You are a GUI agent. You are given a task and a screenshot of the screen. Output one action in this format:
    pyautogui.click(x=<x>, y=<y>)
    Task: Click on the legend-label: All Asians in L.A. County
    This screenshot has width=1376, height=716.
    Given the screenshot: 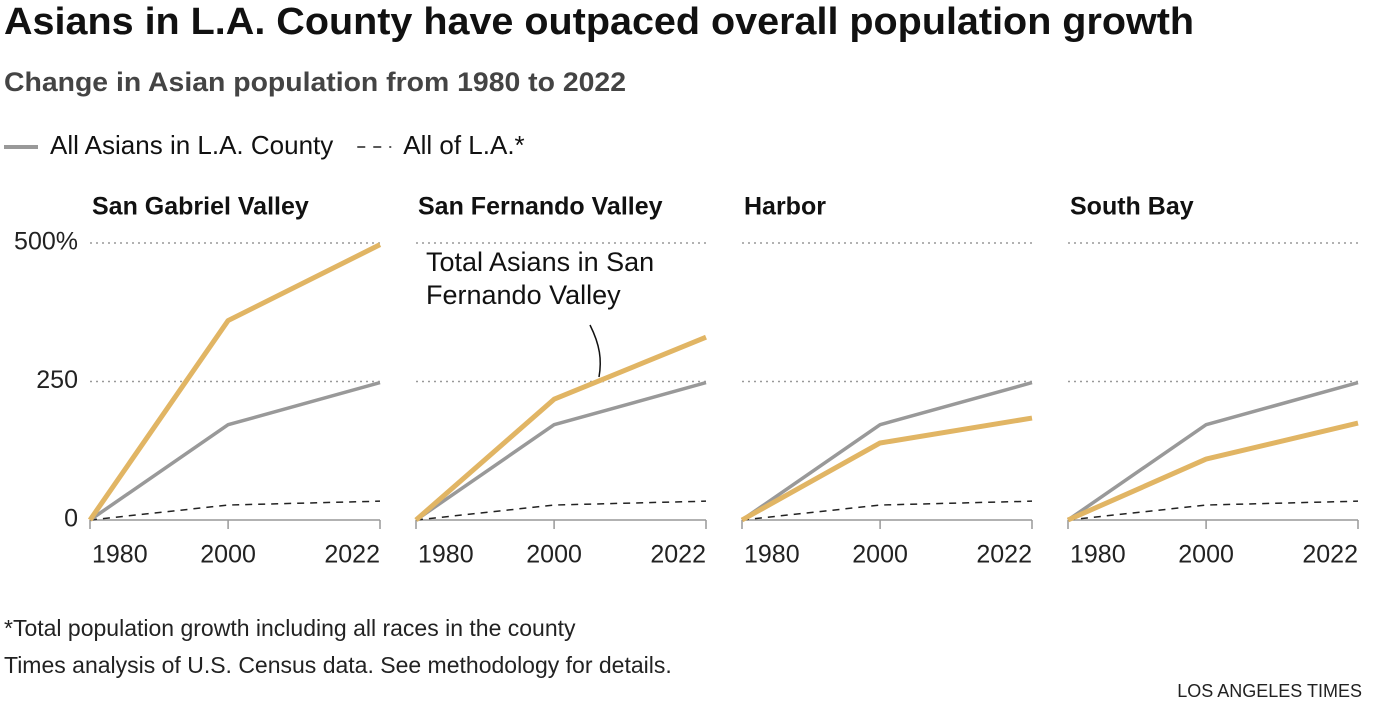 What is the action you would take?
    pyautogui.click(x=191, y=145)
    